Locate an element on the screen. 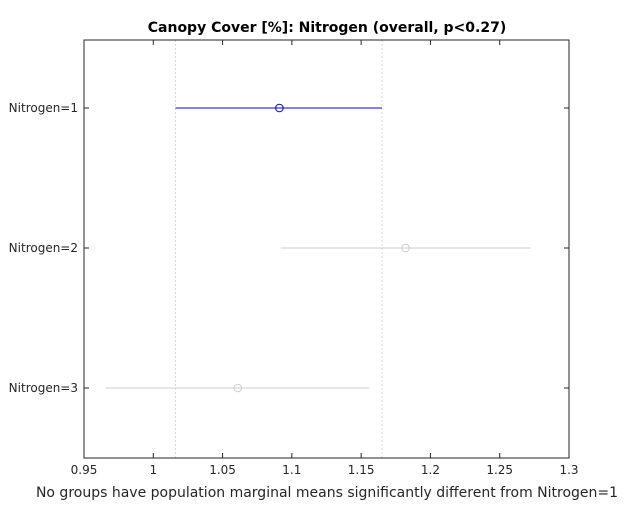 The width and height of the screenshot is (630, 515). x-tick-label: 1.25 is located at coordinates (499, 470).